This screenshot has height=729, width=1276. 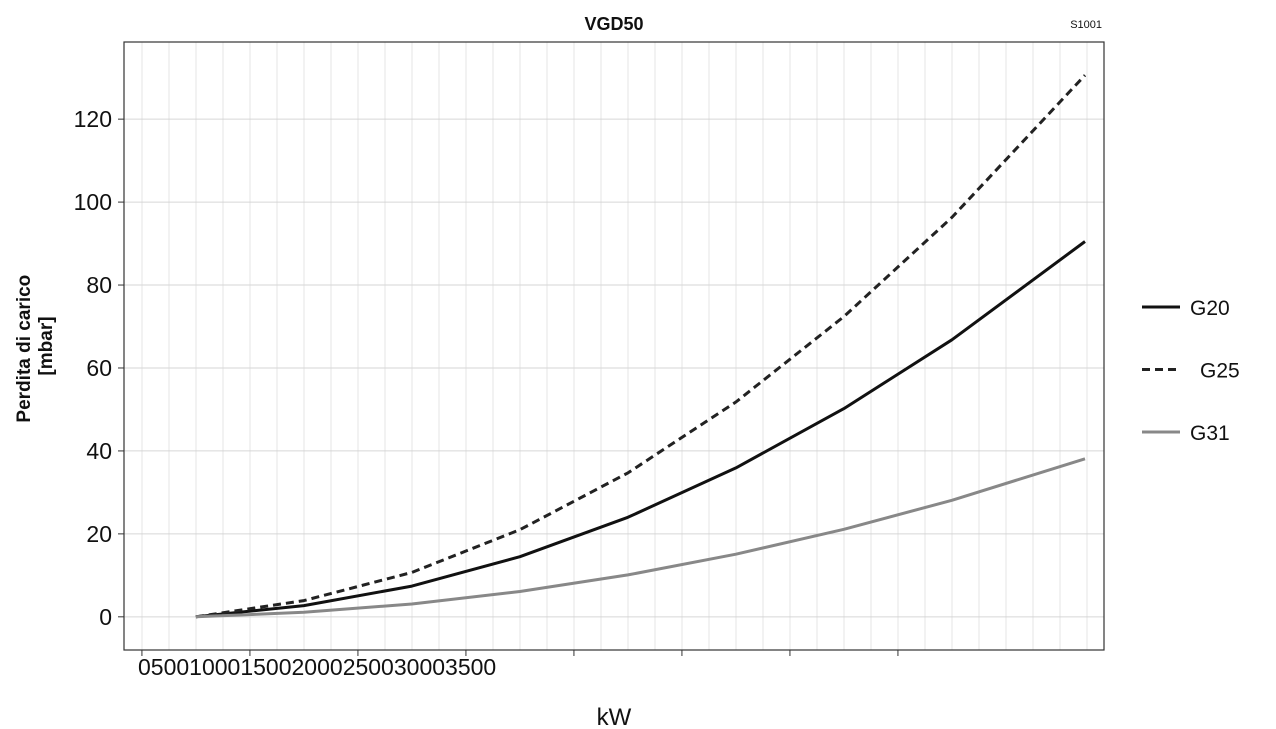 What do you see at coordinates (93, 119) in the screenshot?
I see `y-tick-label: 120` at bounding box center [93, 119].